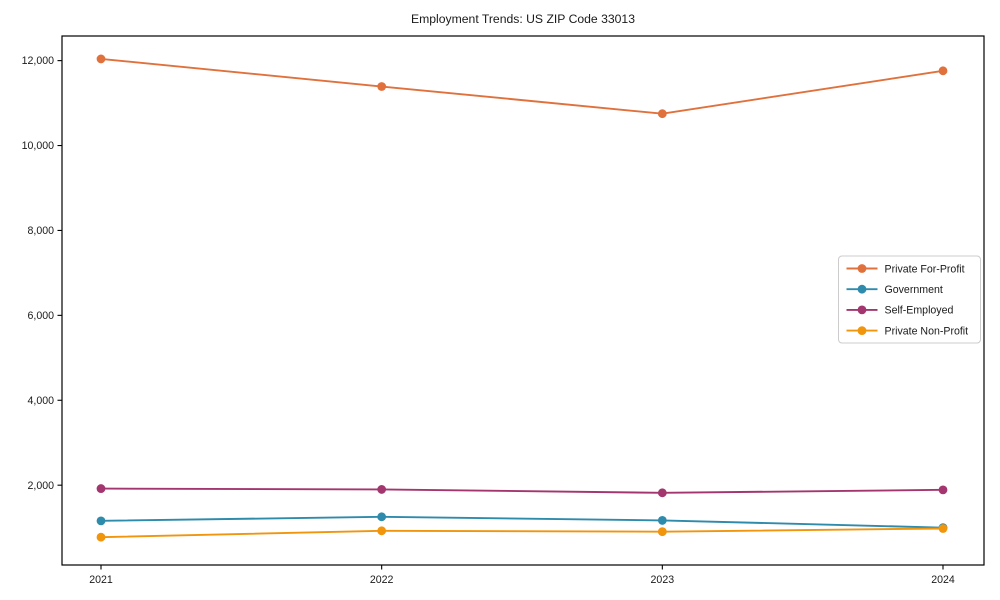  What do you see at coordinates (382, 489) in the screenshot?
I see `data-point-self-employed-2022` at bounding box center [382, 489].